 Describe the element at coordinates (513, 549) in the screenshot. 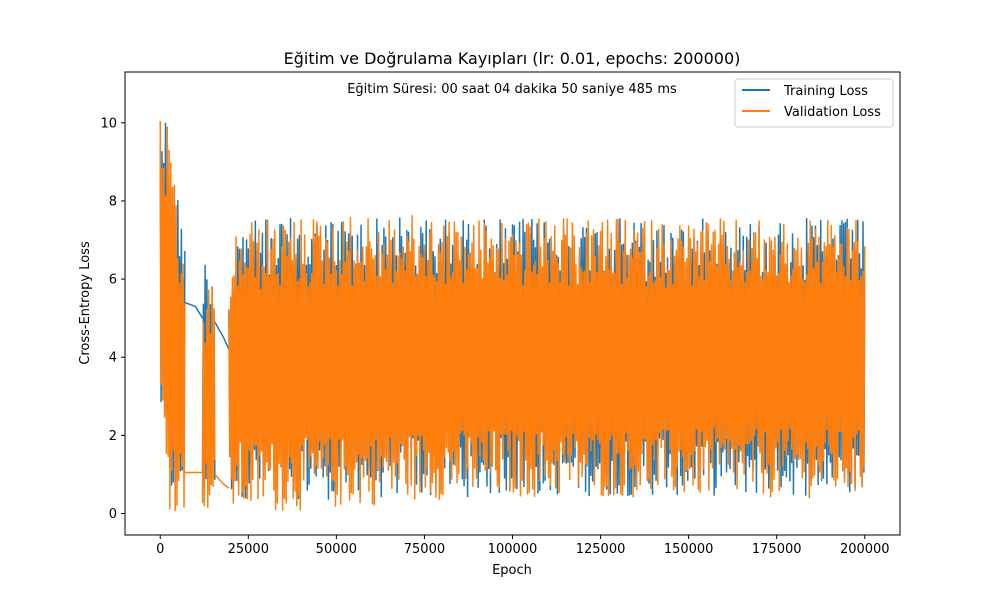

I see `x-tick-label: 100000` at that location.